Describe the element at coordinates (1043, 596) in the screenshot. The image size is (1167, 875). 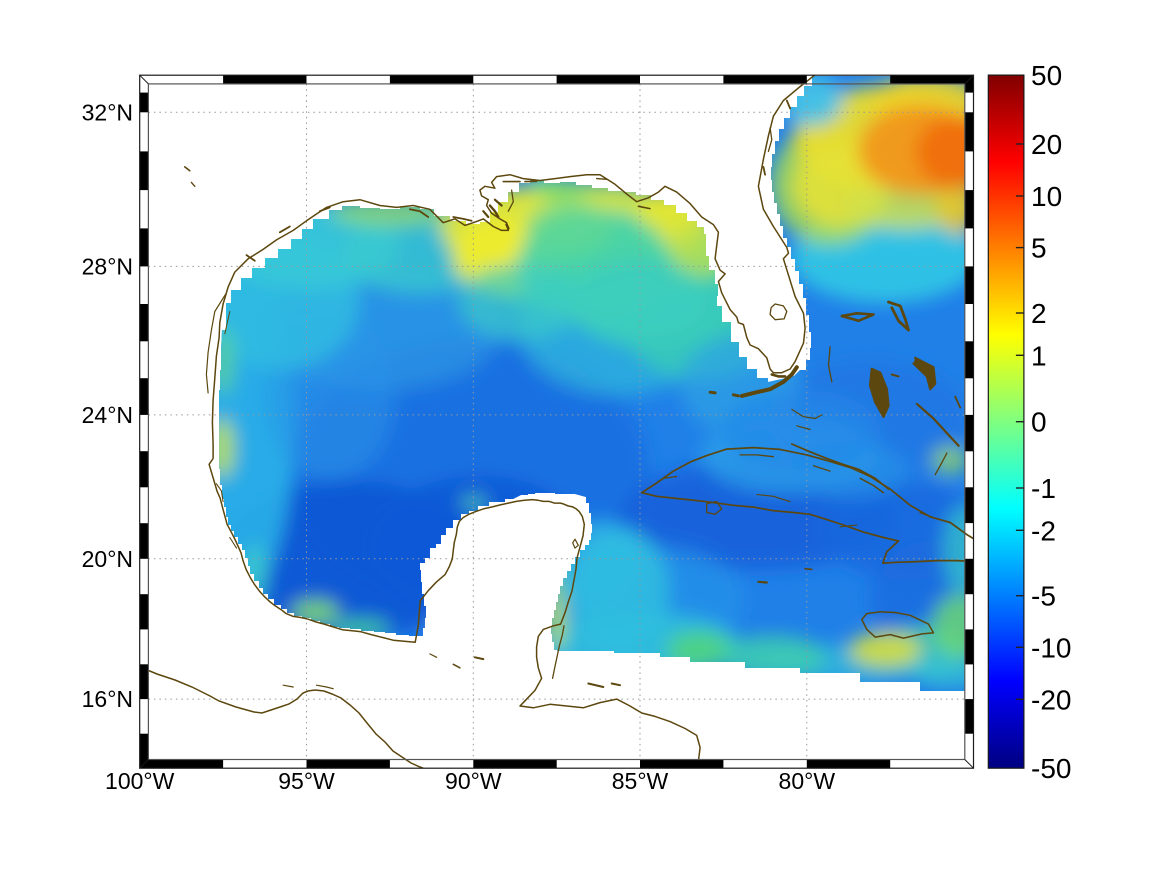
I see `svg-text: -5` at that location.